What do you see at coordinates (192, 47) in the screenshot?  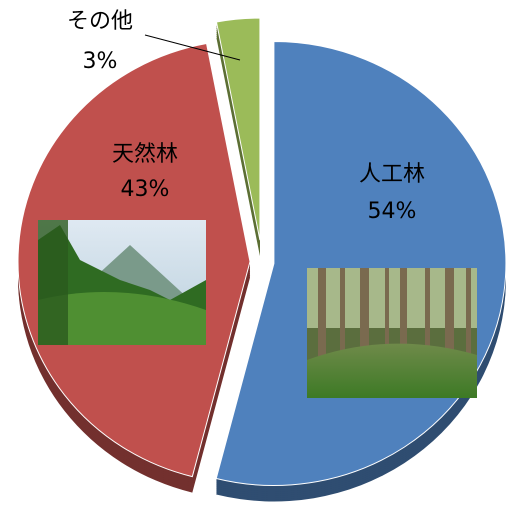 I see `leader-line` at bounding box center [192, 47].